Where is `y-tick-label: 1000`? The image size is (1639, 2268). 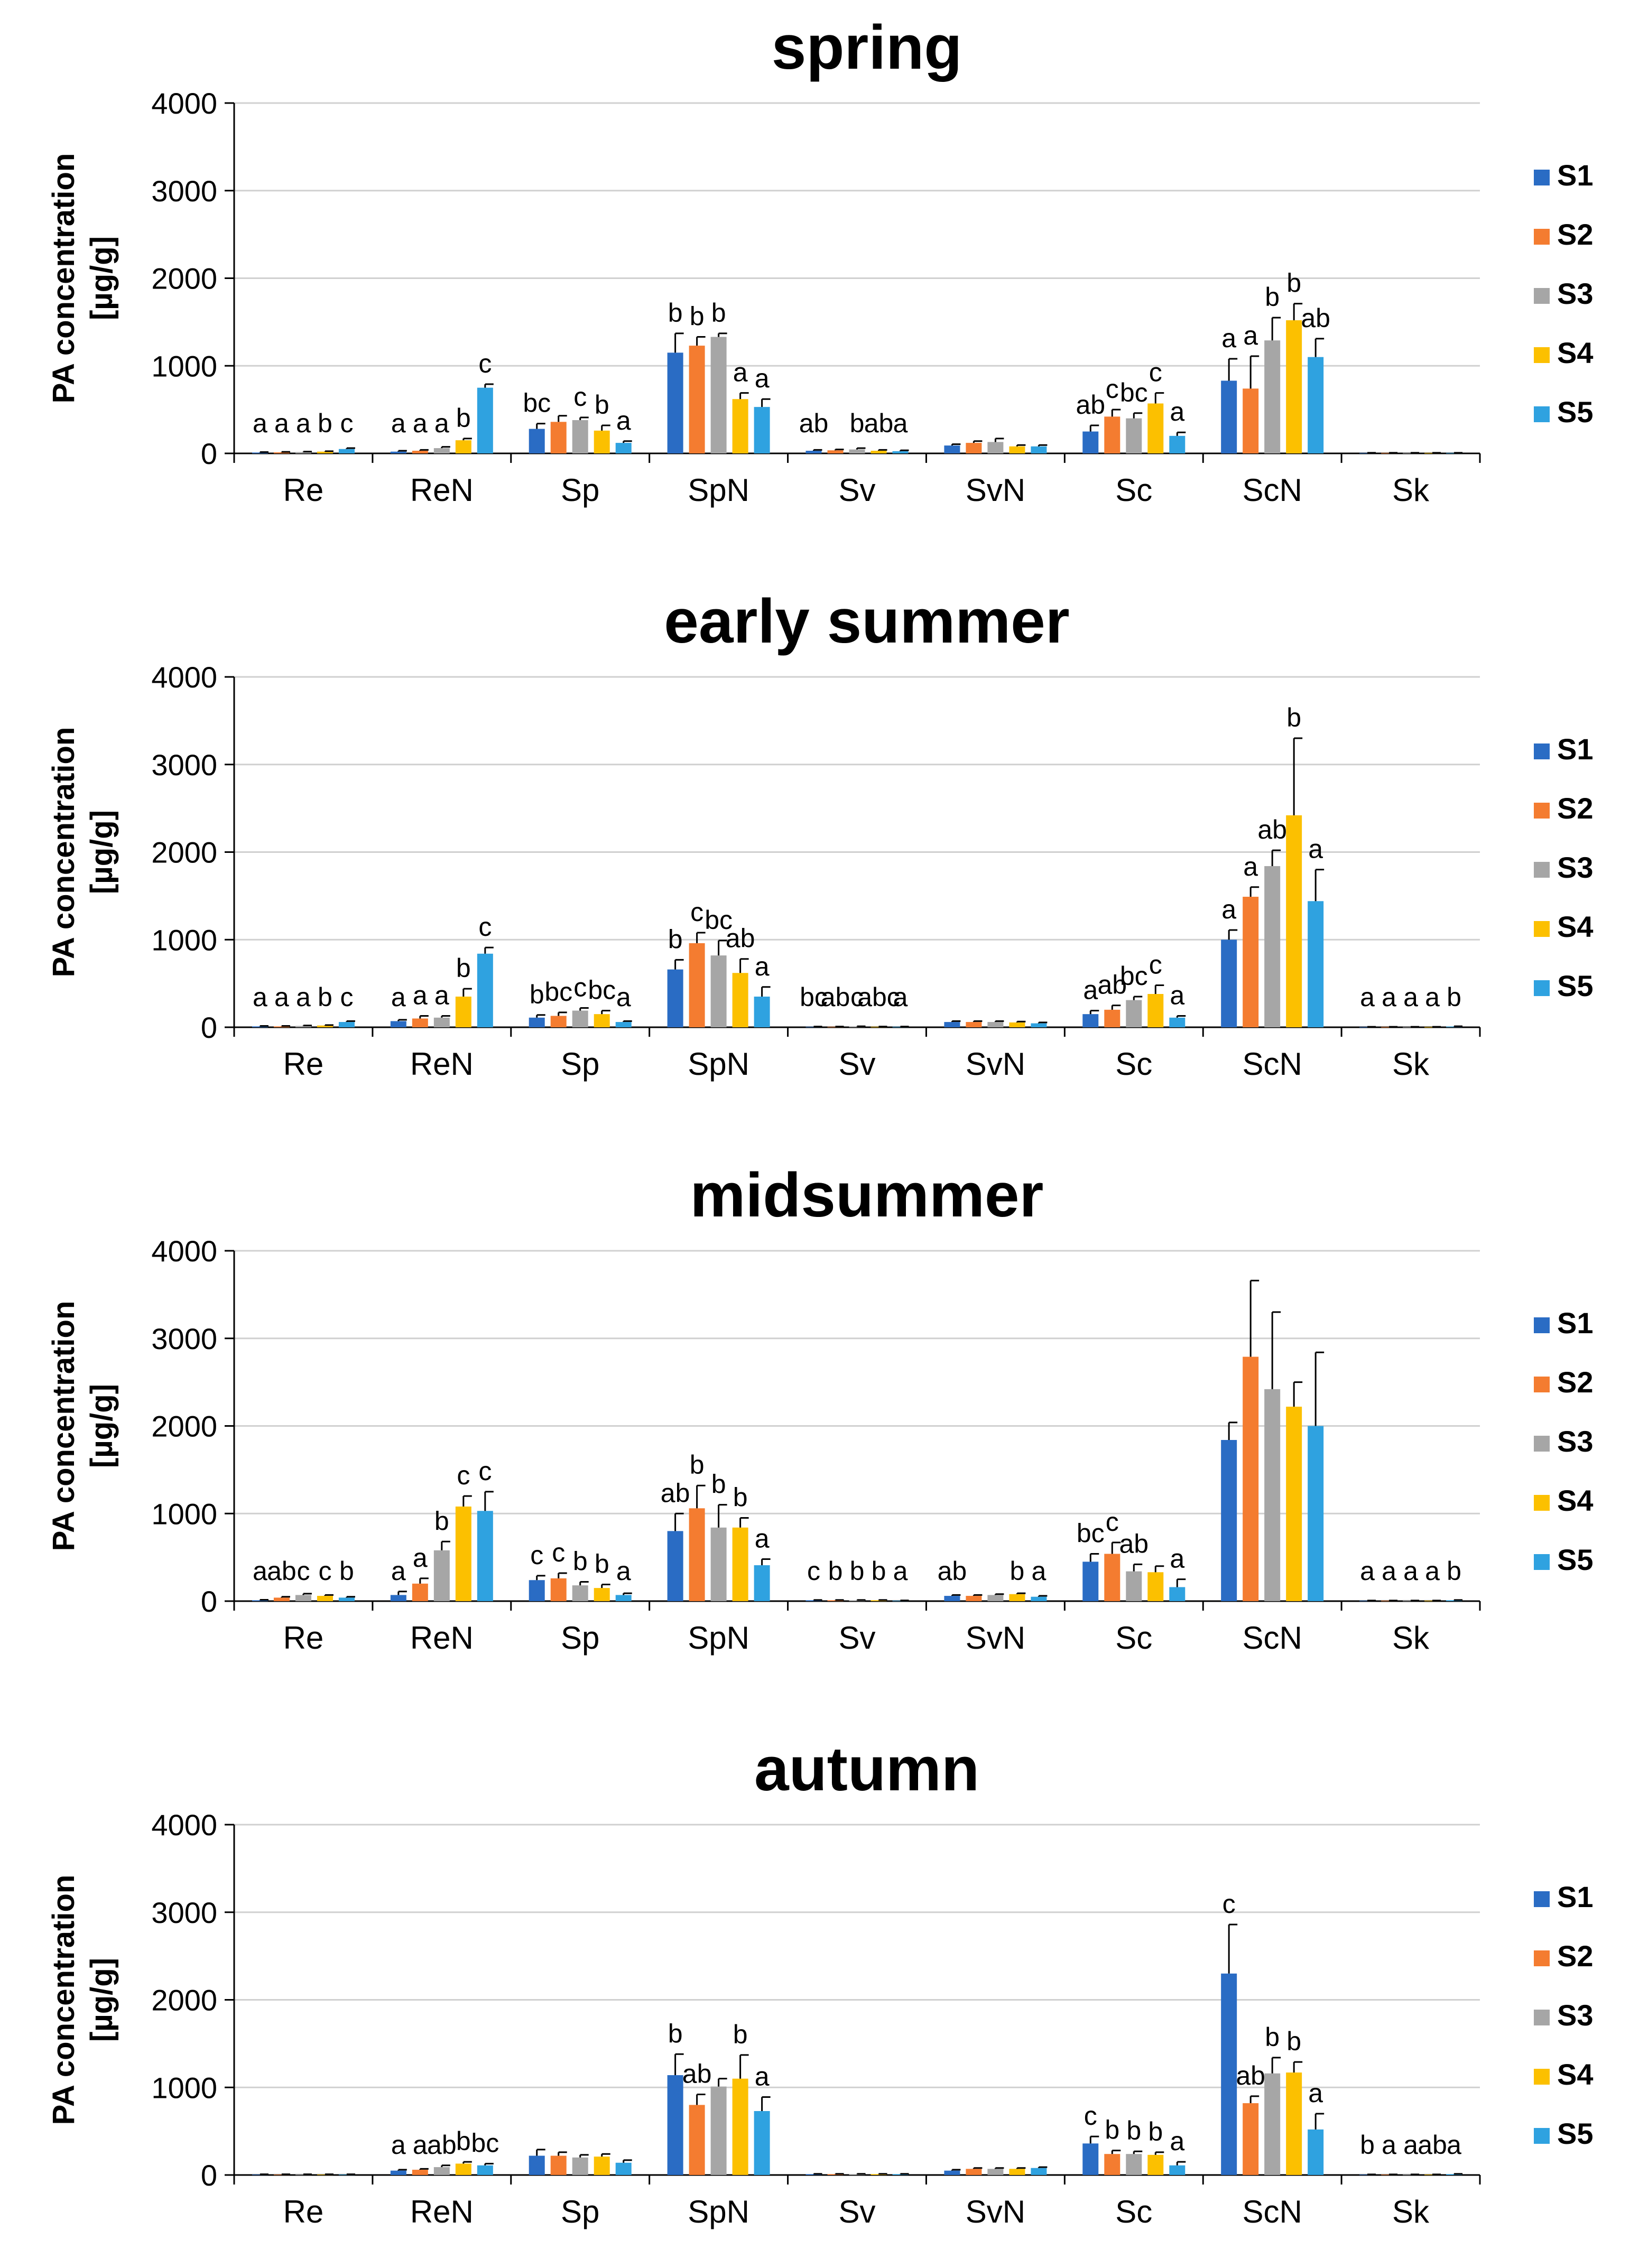
y-tick-label: 1000 is located at coordinates (184, 939).